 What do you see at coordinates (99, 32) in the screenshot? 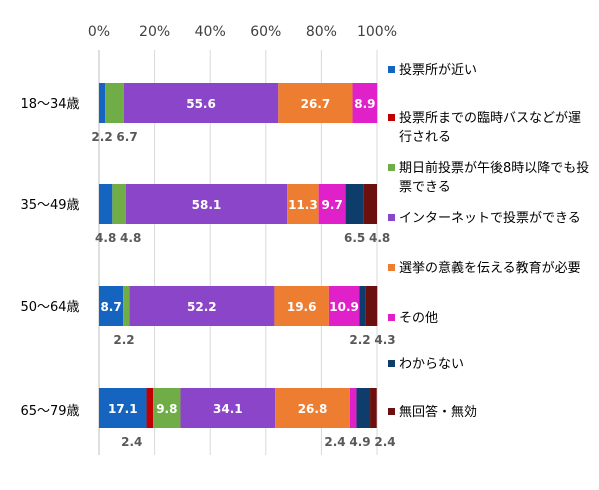
I see `x-tick-label: 0%` at bounding box center [99, 32].